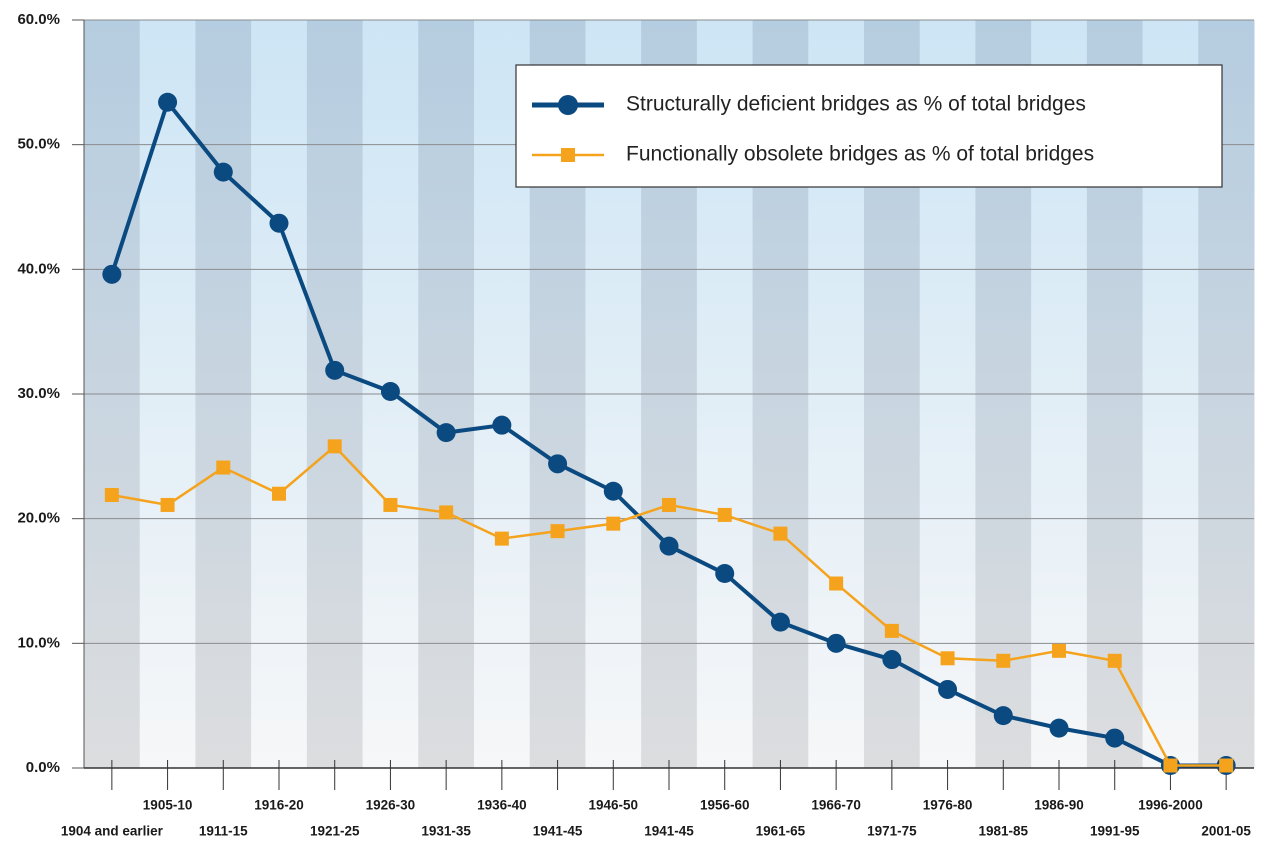 This screenshot has height=845, width=1268. I want to click on x-tick-label: 1946-50, so click(614, 805).